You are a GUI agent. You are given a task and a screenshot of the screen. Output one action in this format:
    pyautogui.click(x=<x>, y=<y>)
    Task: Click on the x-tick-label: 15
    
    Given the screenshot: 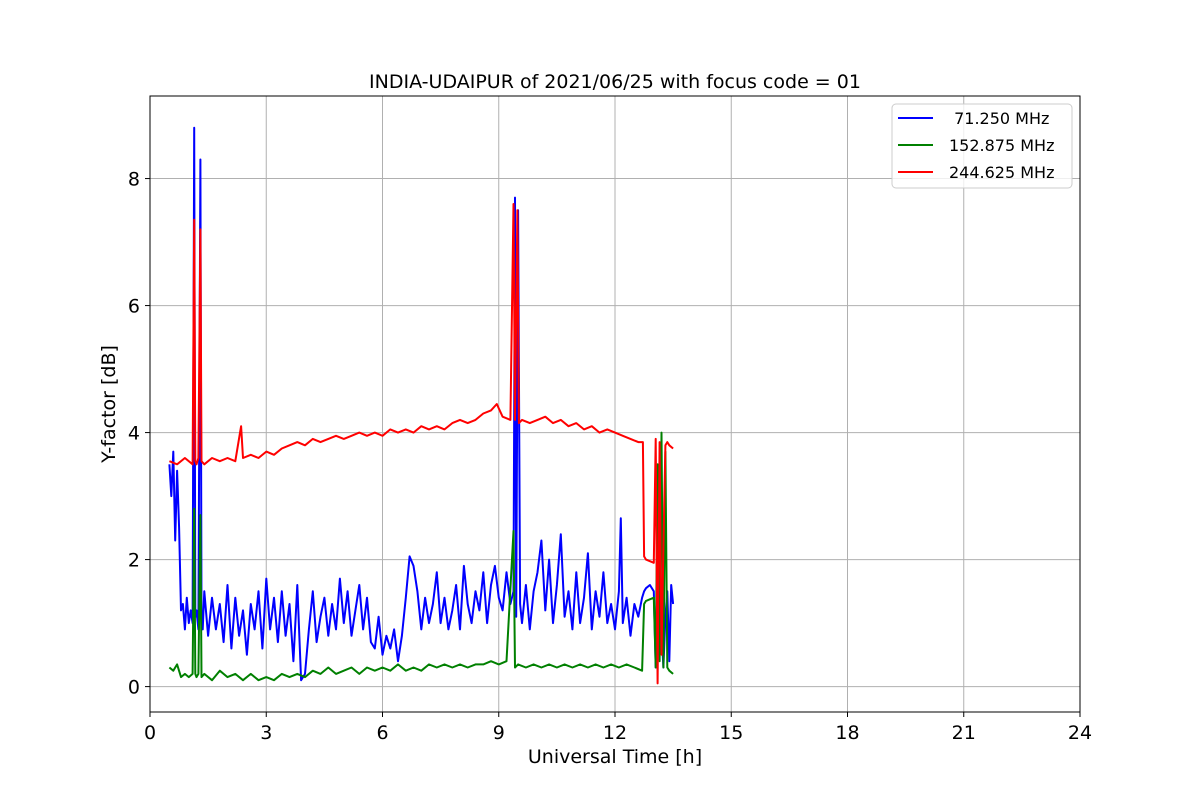 What is the action you would take?
    pyautogui.click(x=731, y=733)
    